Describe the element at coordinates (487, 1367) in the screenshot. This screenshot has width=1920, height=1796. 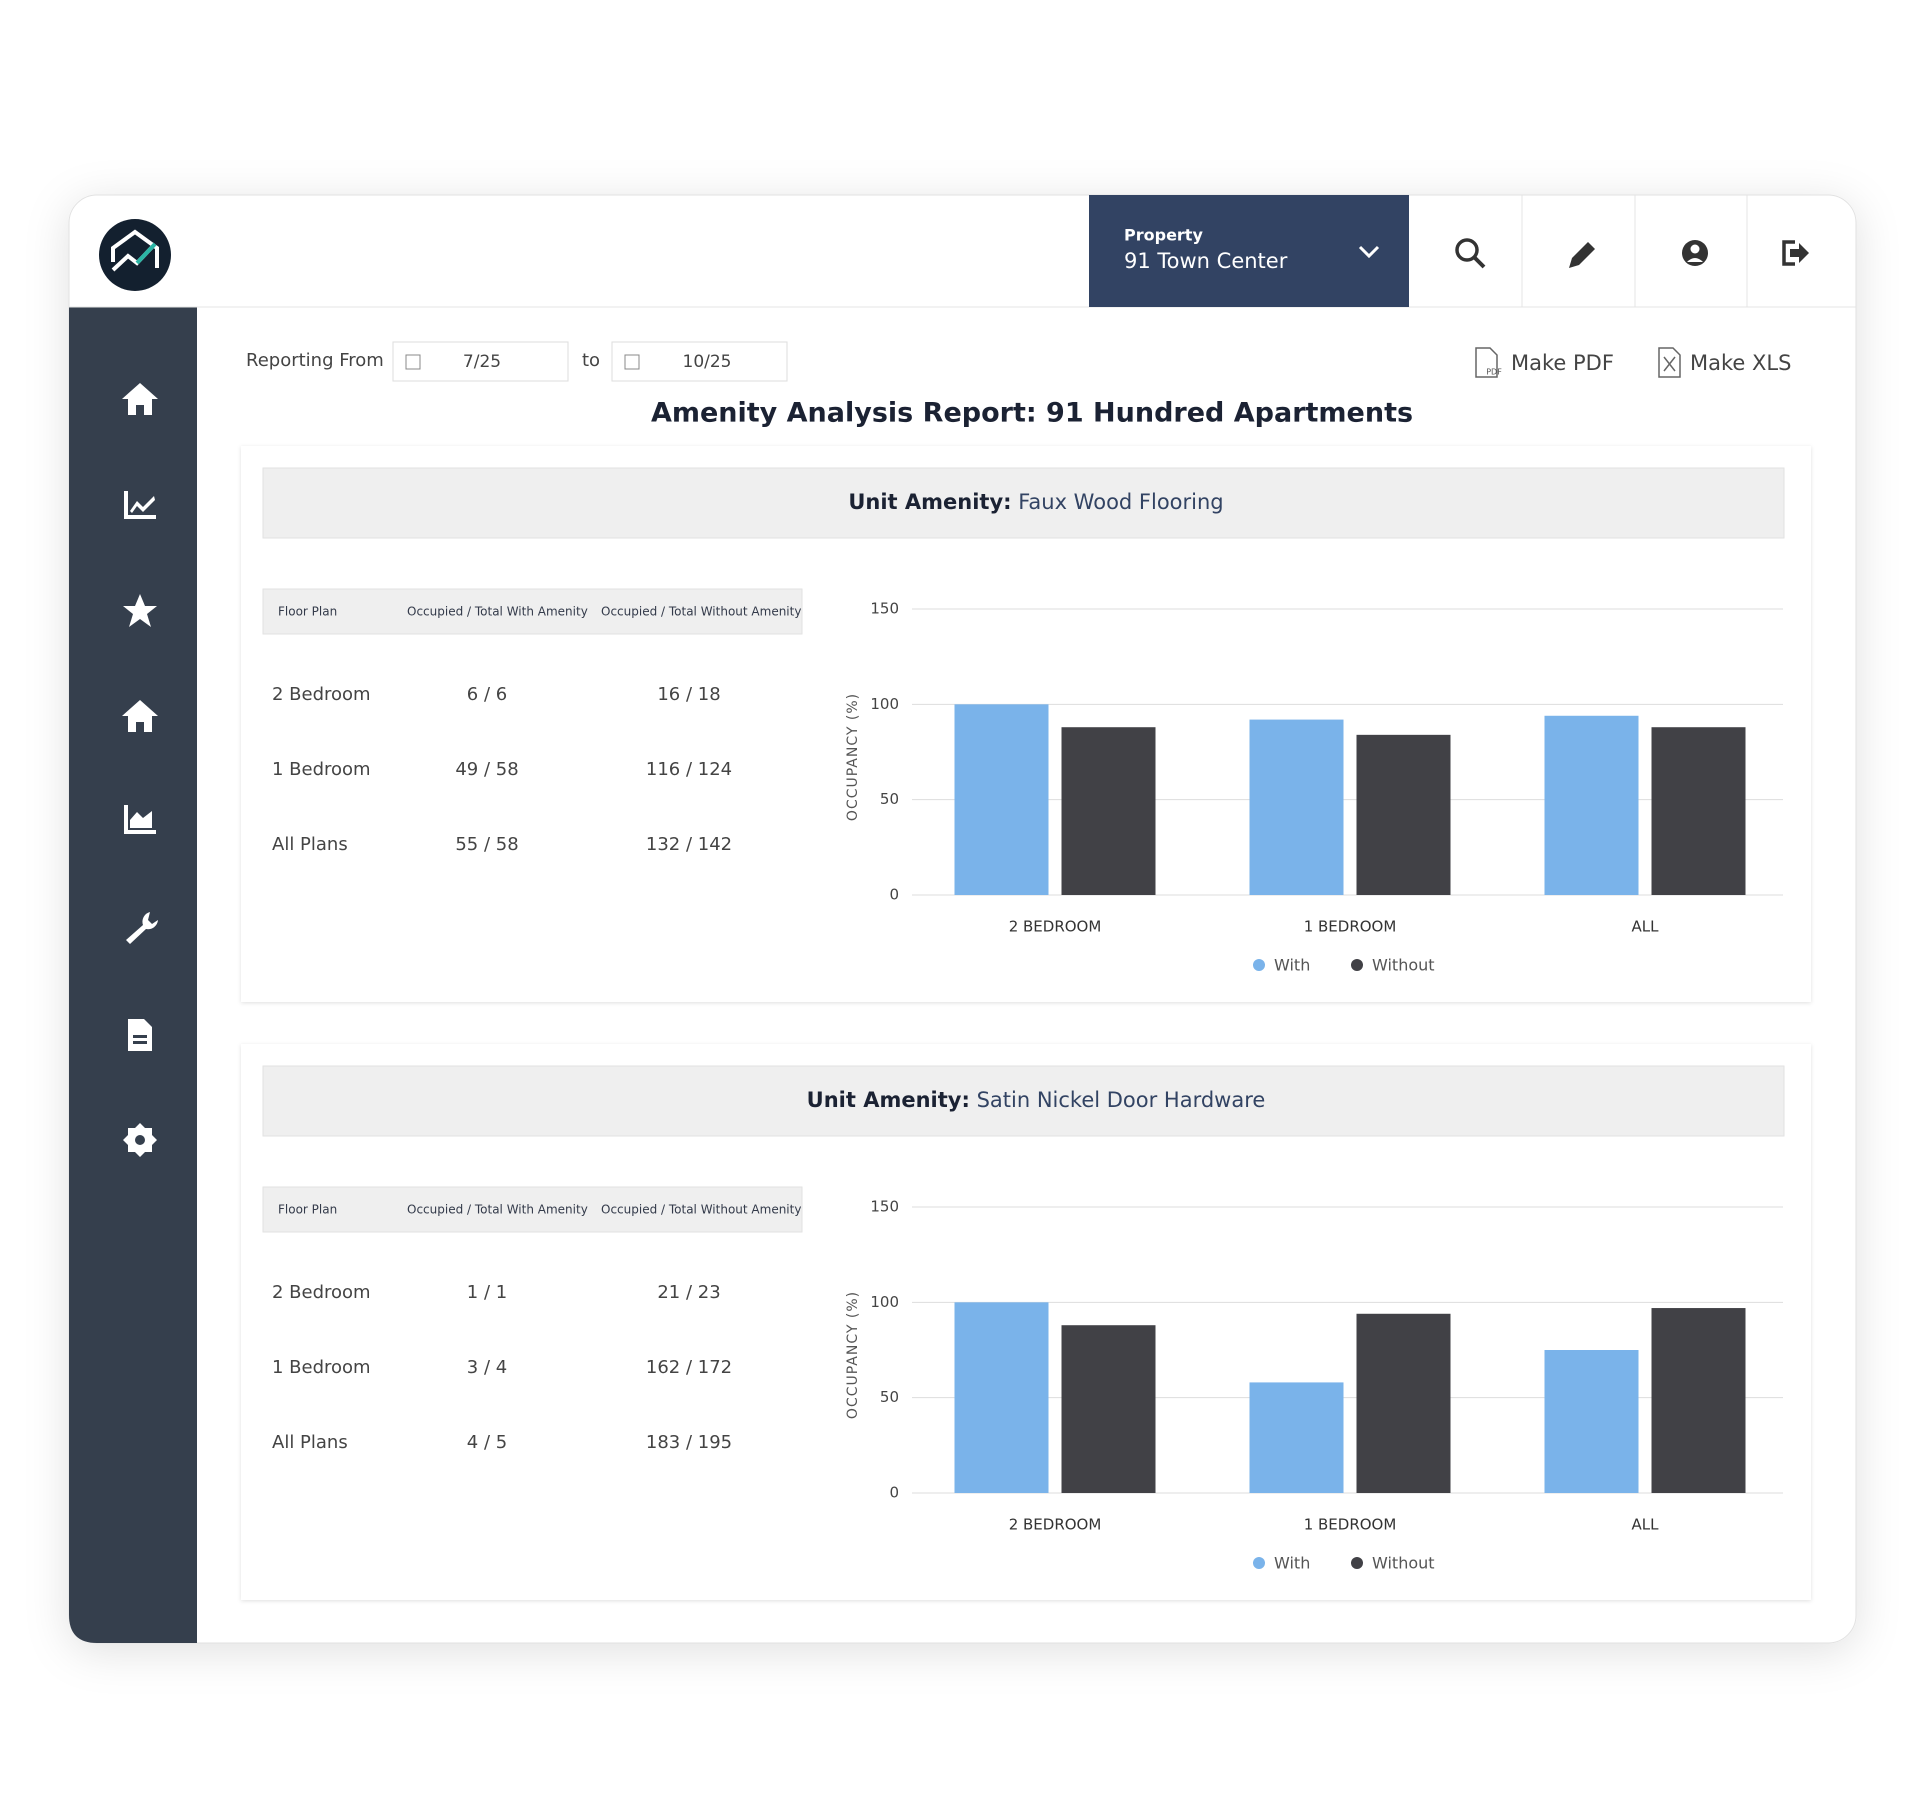
I see `table-cell: 3 / 4` at that location.